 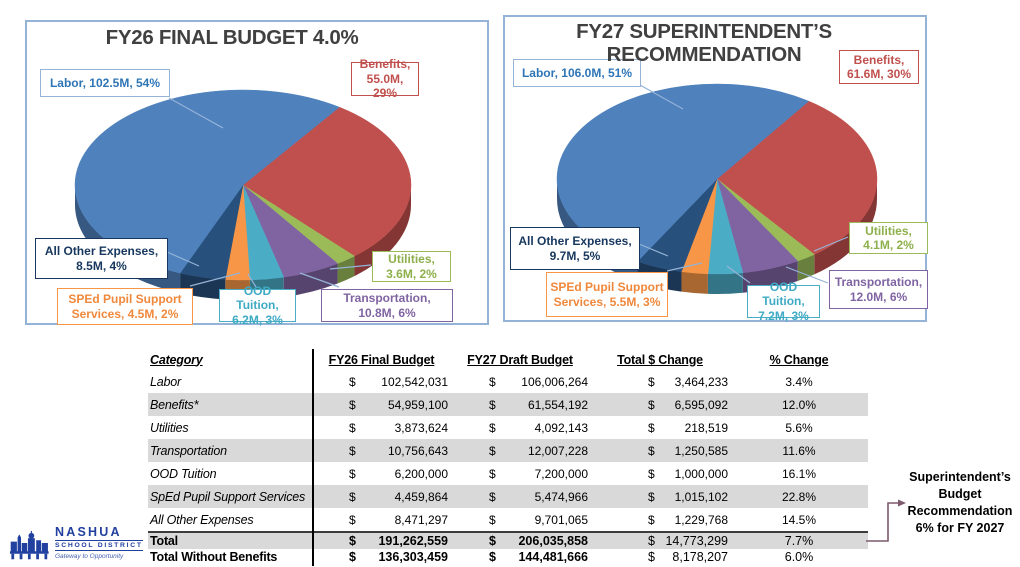 I want to click on table-cell-amount: $4,459,864, so click(x=381, y=496).